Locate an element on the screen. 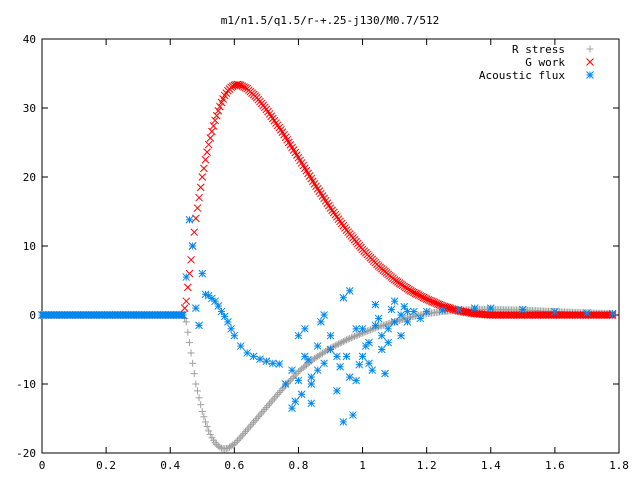 The width and height of the screenshot is (640, 480). y-tick-label: -20 is located at coordinates (26, 453).